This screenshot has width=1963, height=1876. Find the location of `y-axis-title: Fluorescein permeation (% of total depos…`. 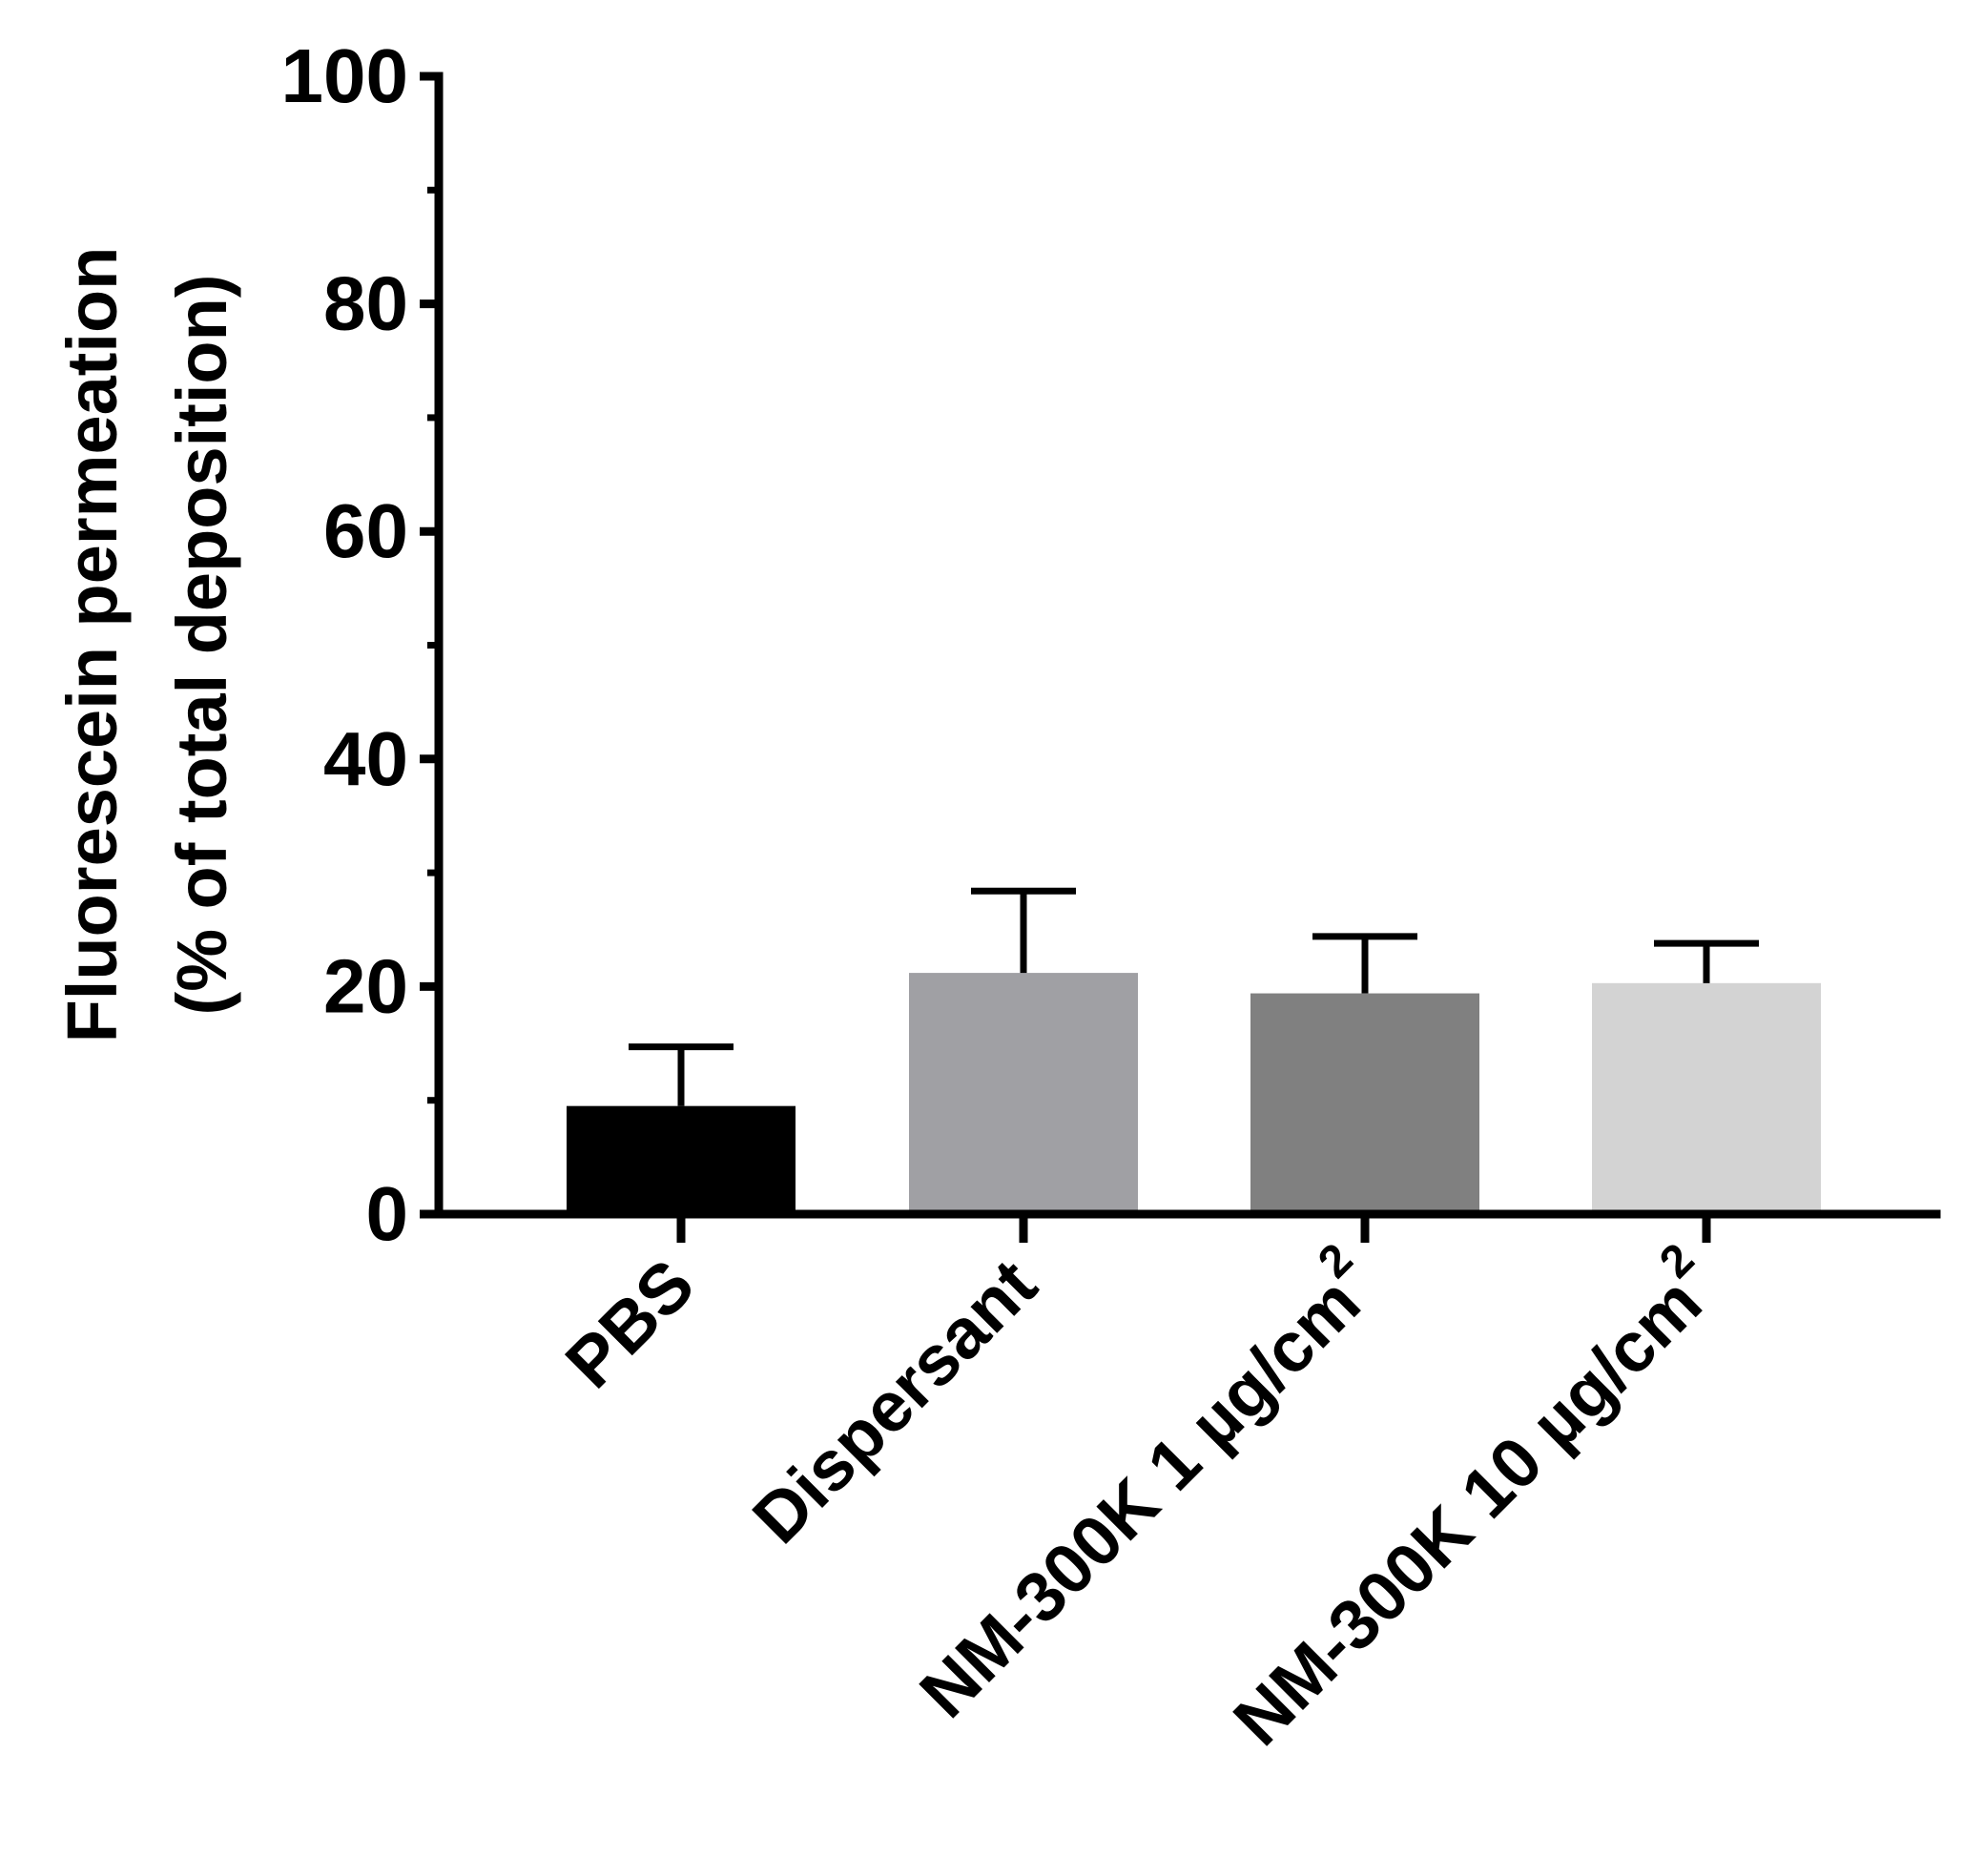

y-axis-title: Fluorescein permeation (% of total depos… is located at coordinates (146, 645).